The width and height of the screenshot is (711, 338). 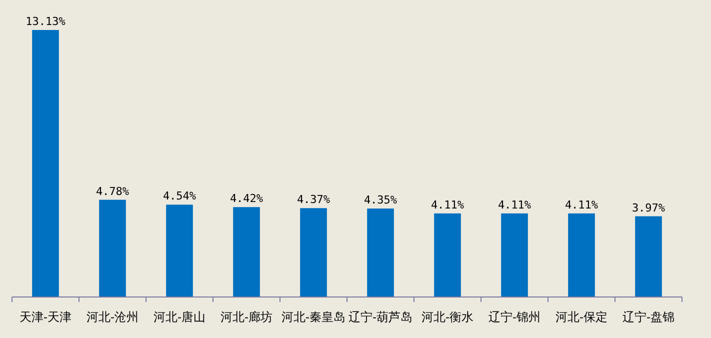 I want to click on data-label: 3.97%, so click(x=649, y=207).